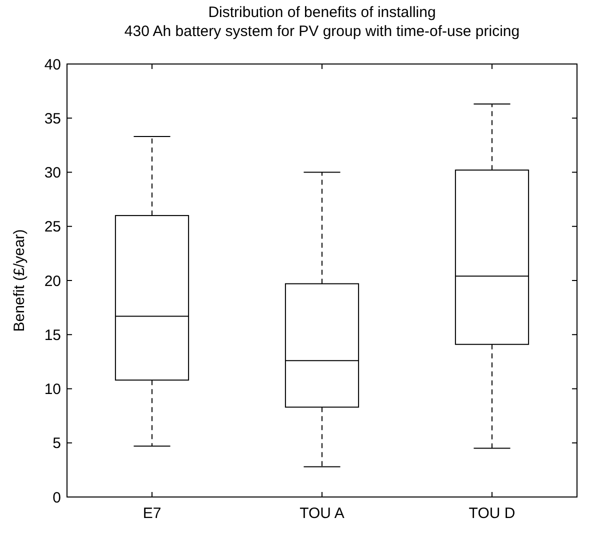 Image resolution: width=594 pixels, height=537 pixels. What do you see at coordinates (52, 335) in the screenshot?
I see `y-tick-label: 15` at bounding box center [52, 335].